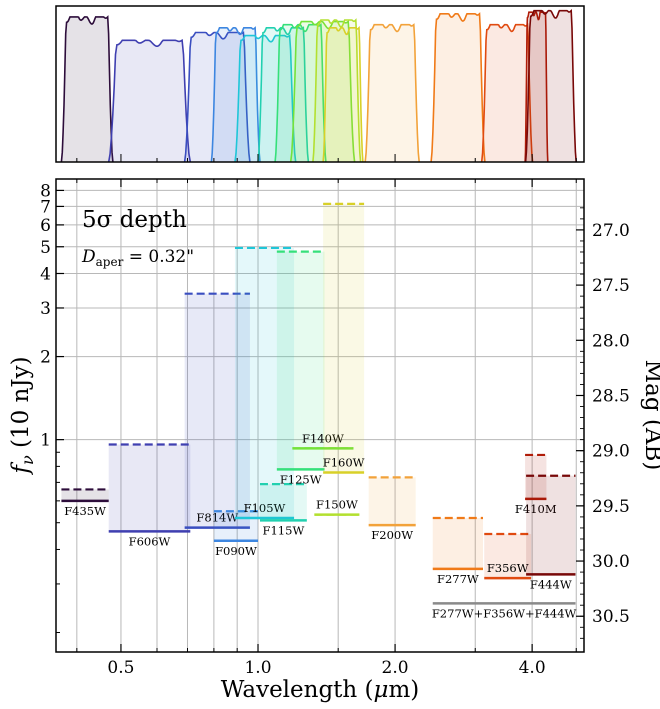 The height and width of the screenshot is (709, 660). I want to click on y2-tick-label: 28.0, so click(611, 341).